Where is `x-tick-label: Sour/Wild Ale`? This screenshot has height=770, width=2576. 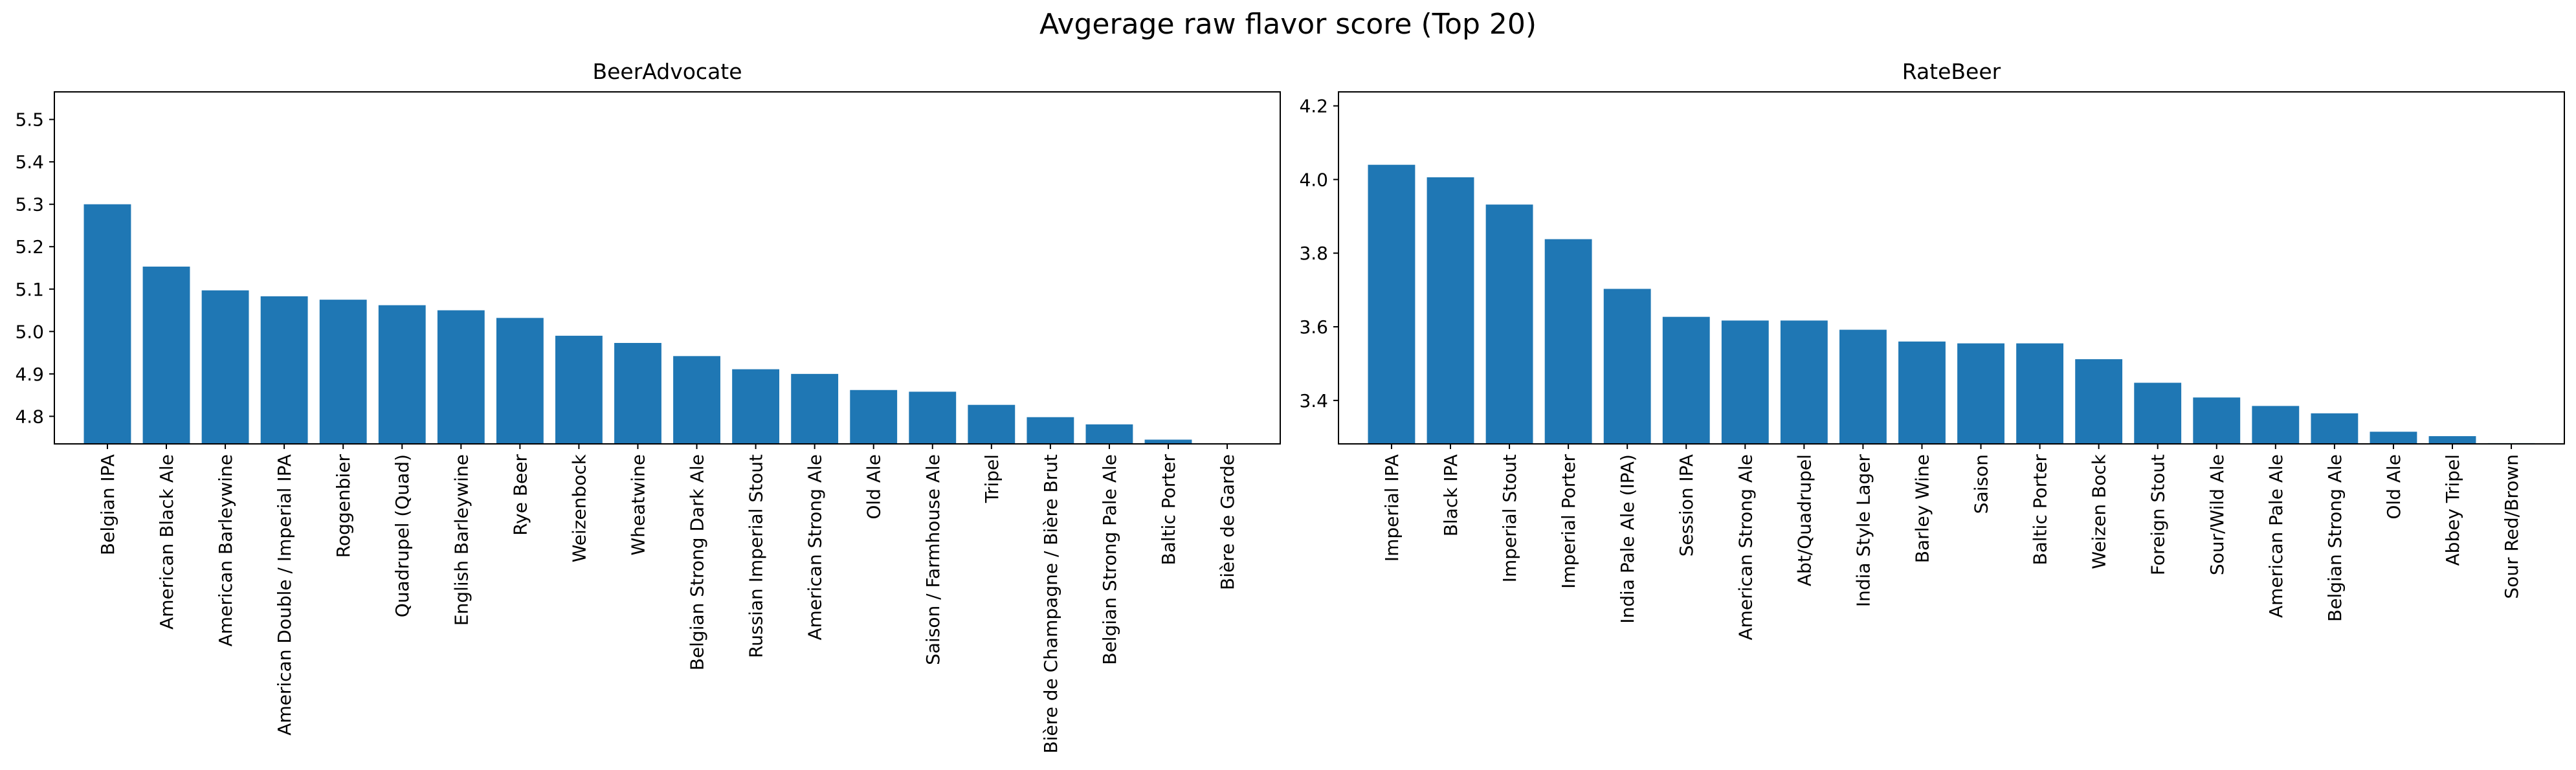
x-tick-label: Sour/Wild Ale is located at coordinates (2217, 514).